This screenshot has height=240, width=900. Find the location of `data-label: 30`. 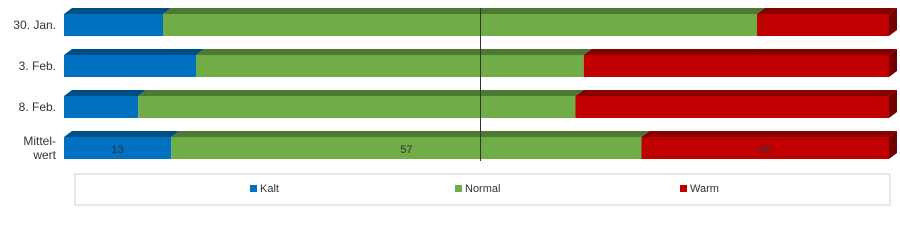

data-label: 30 is located at coordinates (765, 150).